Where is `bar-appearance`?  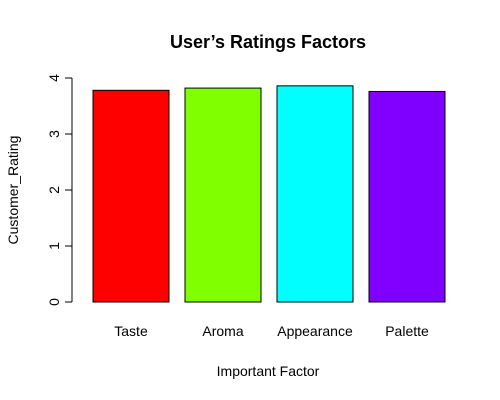 bar-appearance is located at coordinates (315, 194).